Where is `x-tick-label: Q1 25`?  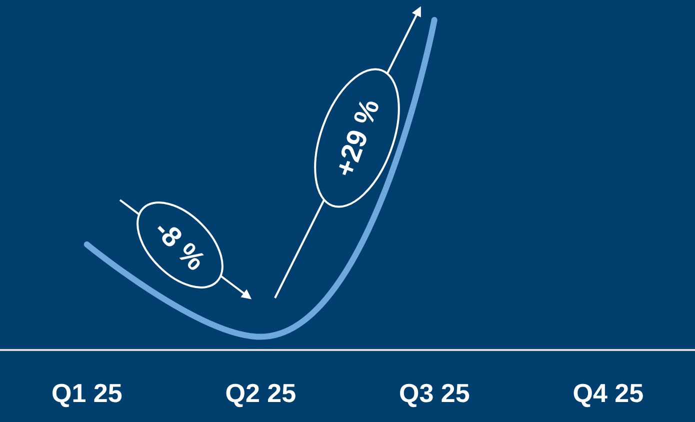 x-tick-label: Q1 25 is located at coordinates (86, 393).